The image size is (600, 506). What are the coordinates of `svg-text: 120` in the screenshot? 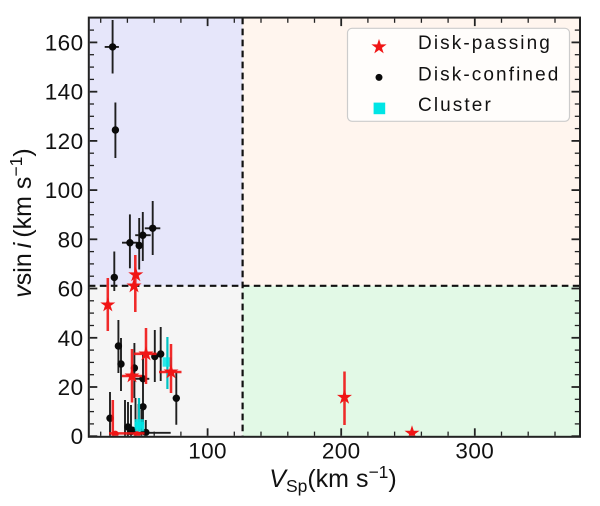 It's located at (64, 141).